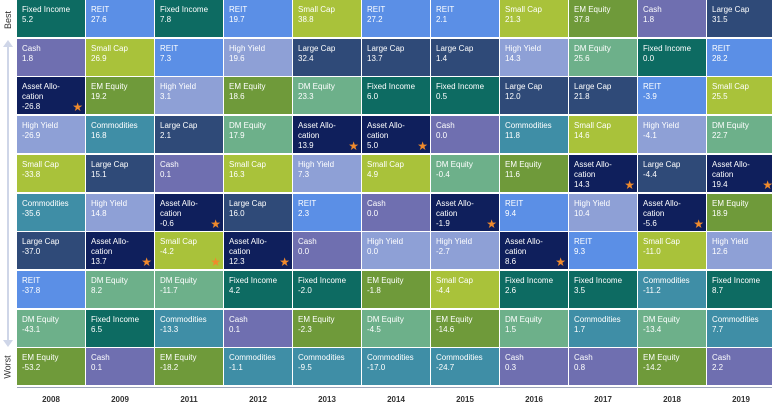  What do you see at coordinates (327, 399) in the screenshot?
I see `year-label: 2013` at bounding box center [327, 399].